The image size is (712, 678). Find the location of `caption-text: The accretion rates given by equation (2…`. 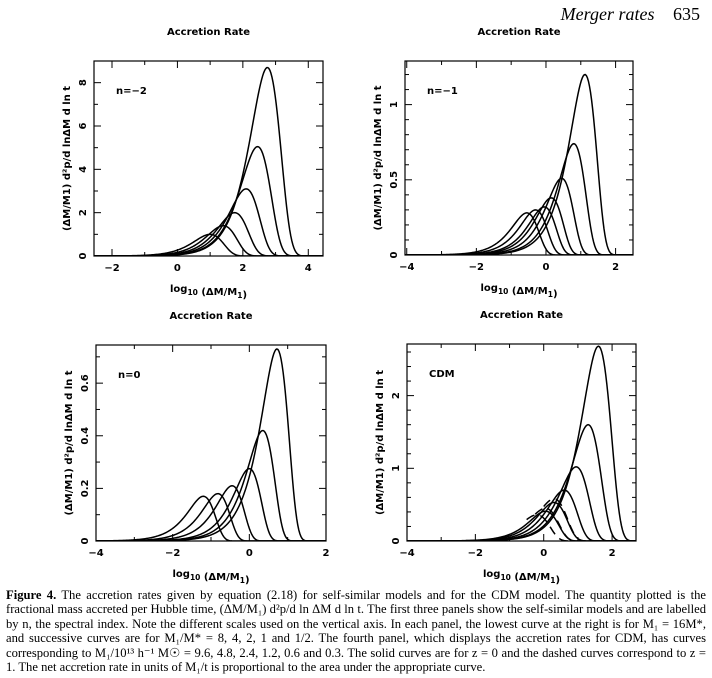

caption-text: The accretion rates given by equation (2… is located at coordinates (356, 631).